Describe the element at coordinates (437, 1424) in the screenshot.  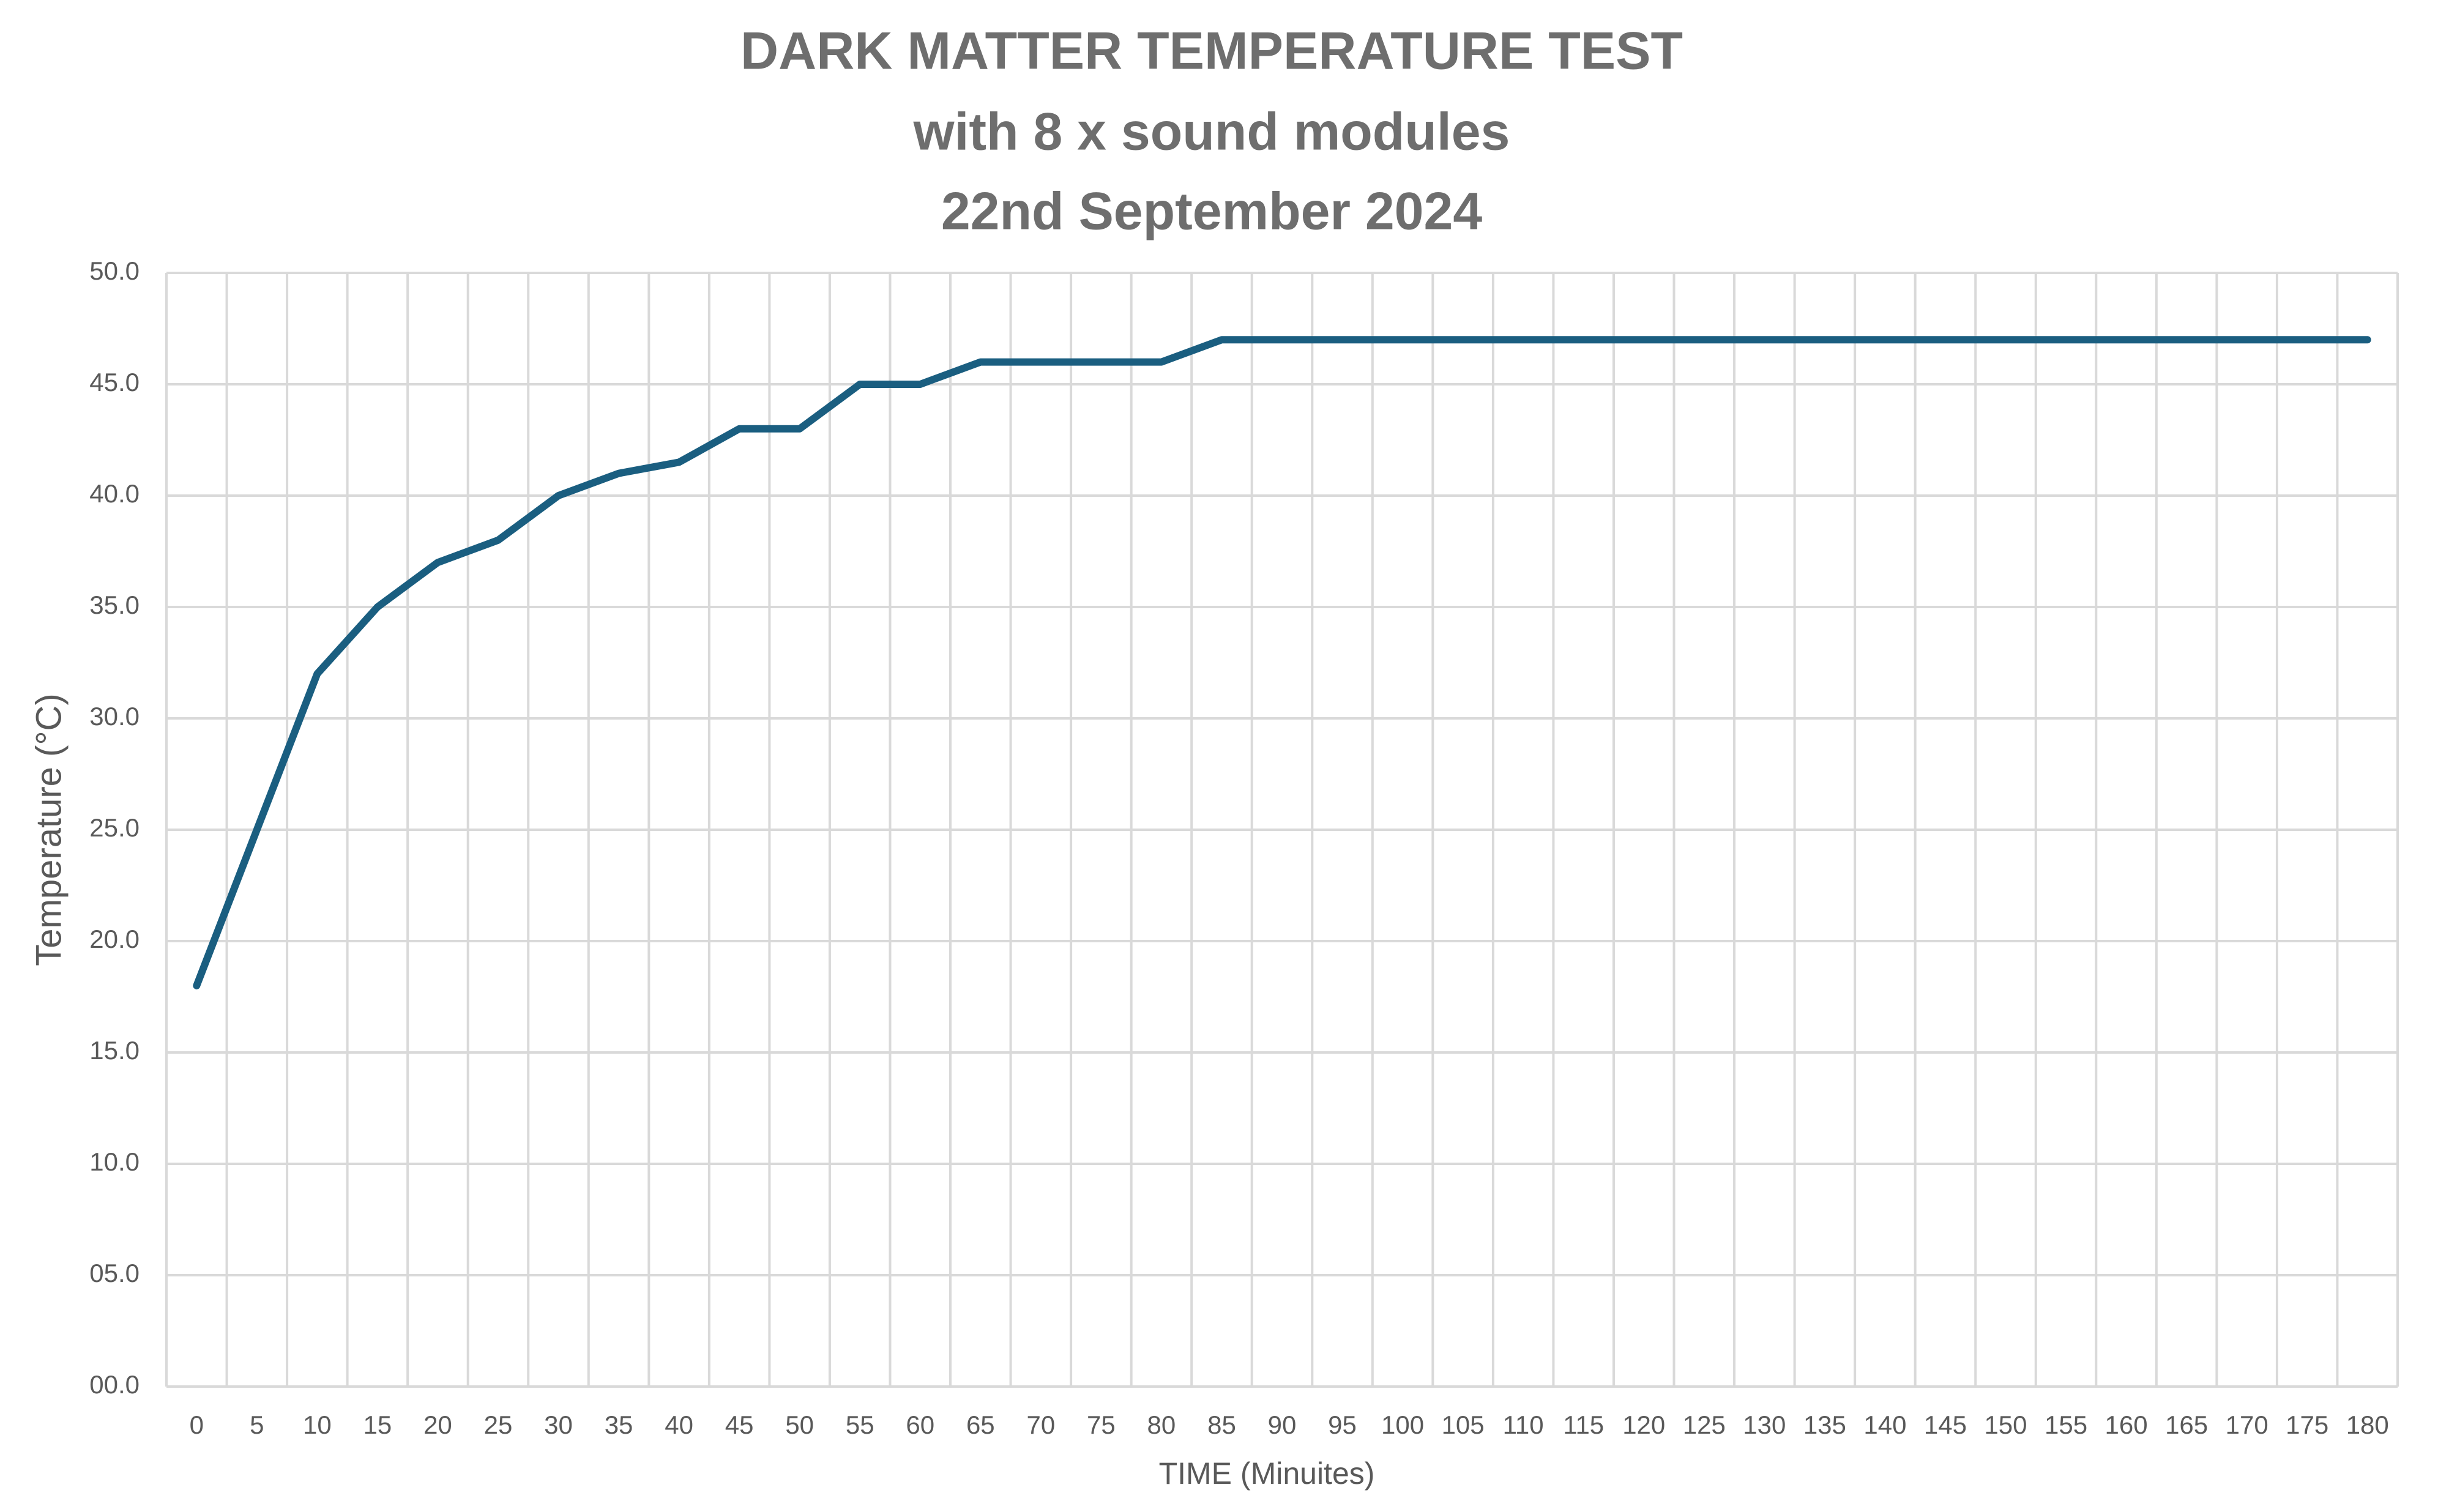
I see `x-tick-label: 20` at that location.